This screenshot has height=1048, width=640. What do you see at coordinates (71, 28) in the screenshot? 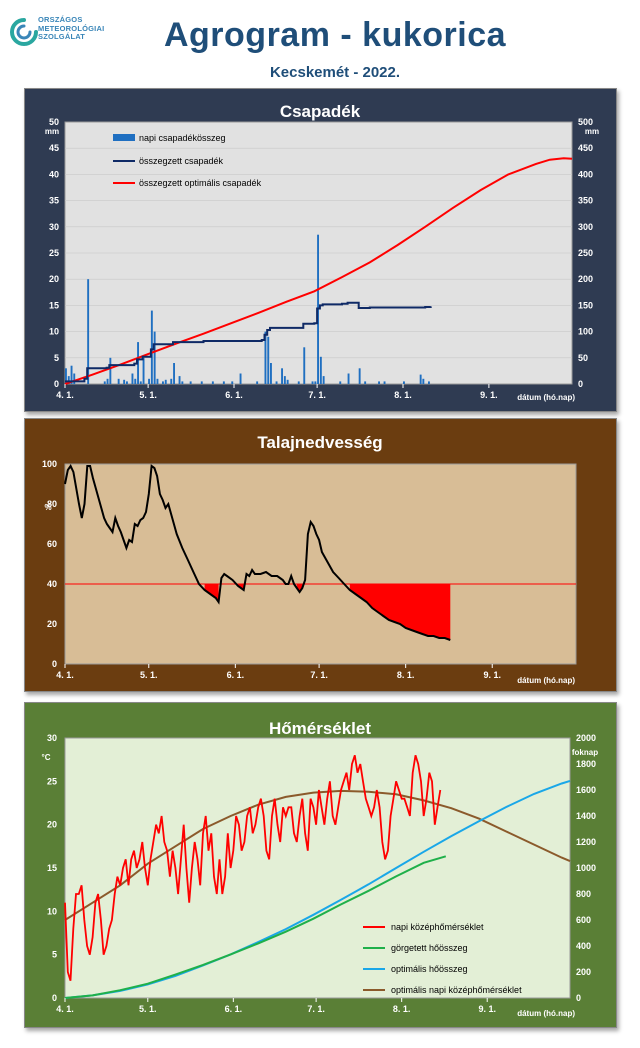
I see `logo-line-2: METEOROLÓGIAI` at bounding box center [71, 28].